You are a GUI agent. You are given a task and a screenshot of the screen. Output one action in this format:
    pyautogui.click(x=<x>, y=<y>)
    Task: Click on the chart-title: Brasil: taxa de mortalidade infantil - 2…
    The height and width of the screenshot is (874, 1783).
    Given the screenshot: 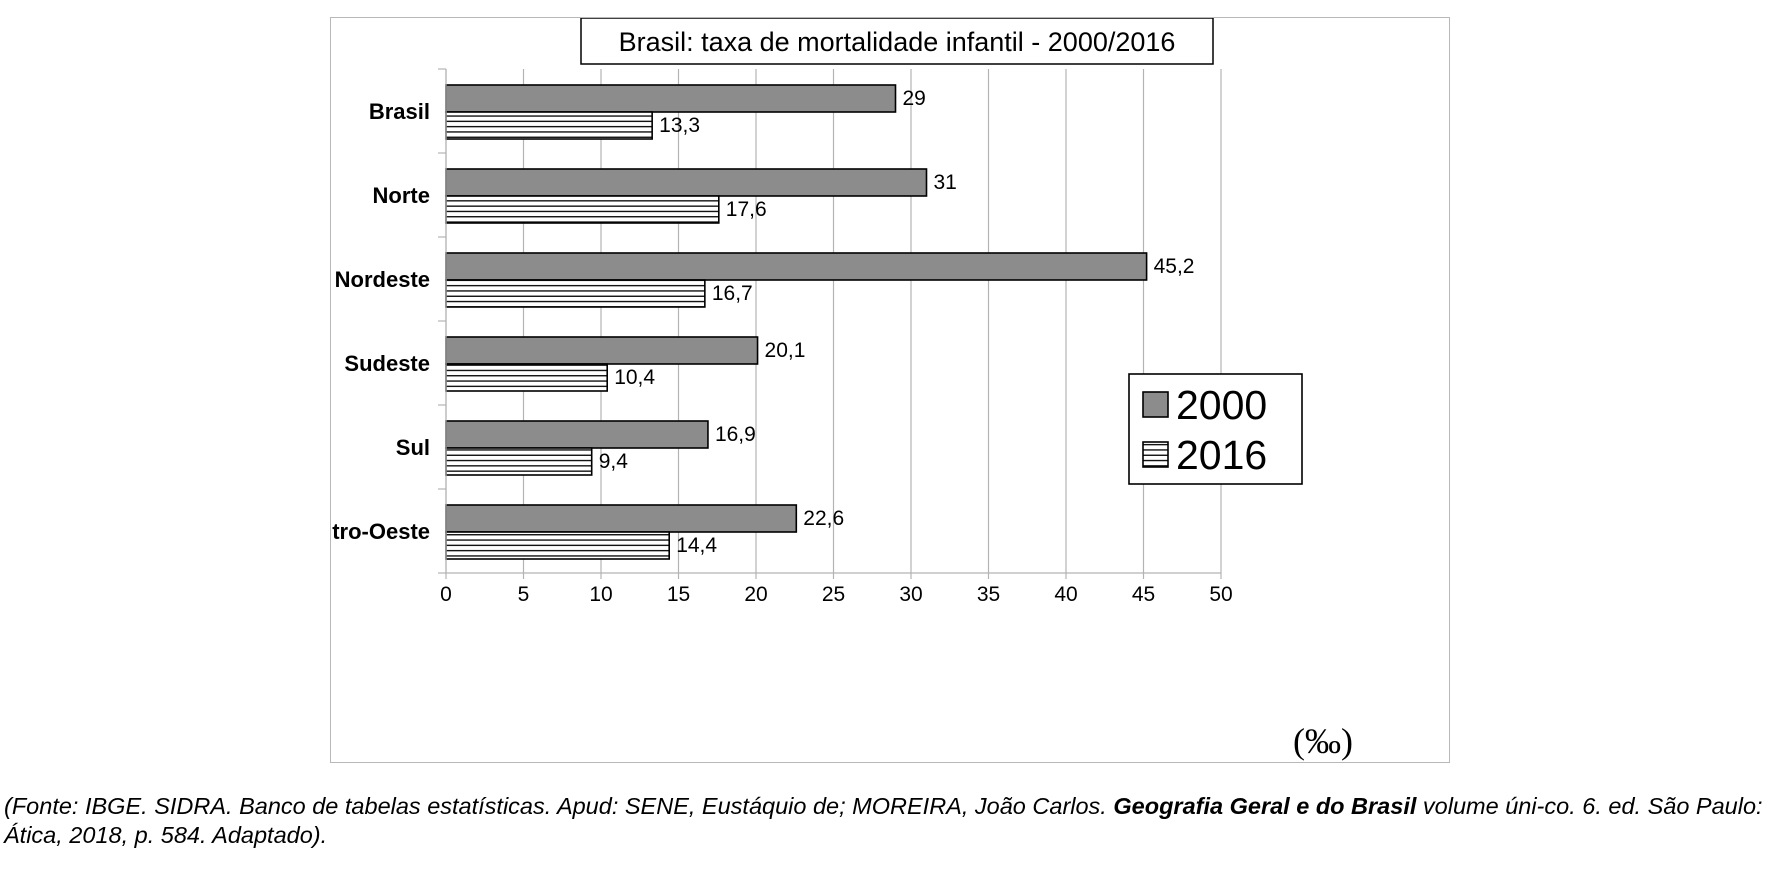 What is the action you would take?
    pyautogui.click(x=897, y=42)
    